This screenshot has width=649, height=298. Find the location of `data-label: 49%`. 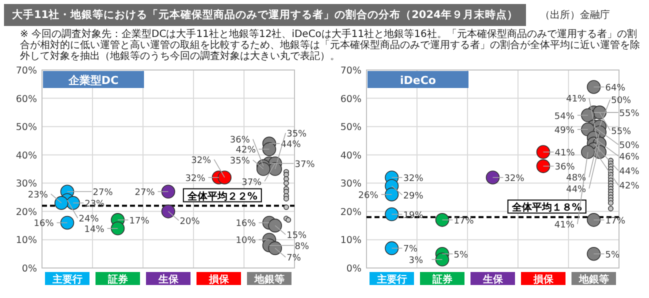

data-label: 49% is located at coordinates (564, 131).